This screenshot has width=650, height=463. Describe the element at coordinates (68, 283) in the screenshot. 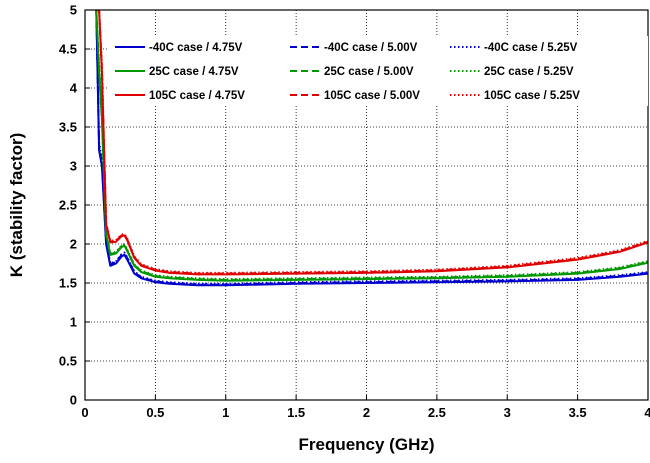

I see `y-tick-label: 1.5` at that location.